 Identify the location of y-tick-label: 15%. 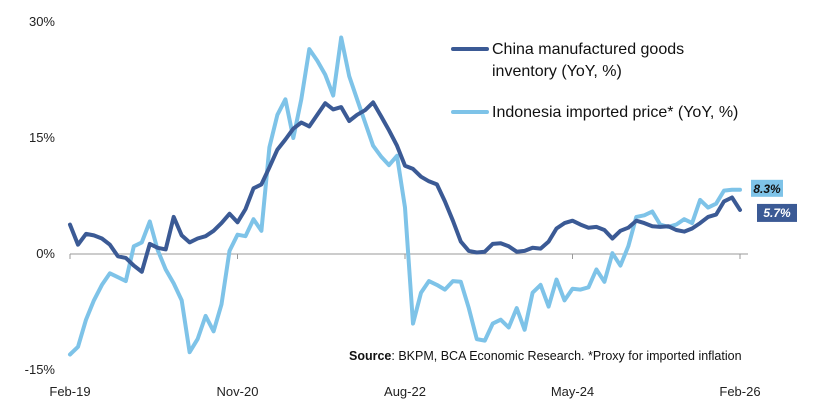
(42, 137).